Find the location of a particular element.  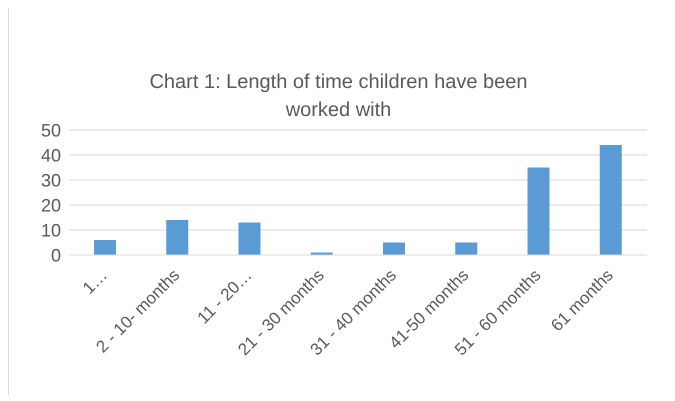

y-tick-label: 40 is located at coordinates (50, 155).